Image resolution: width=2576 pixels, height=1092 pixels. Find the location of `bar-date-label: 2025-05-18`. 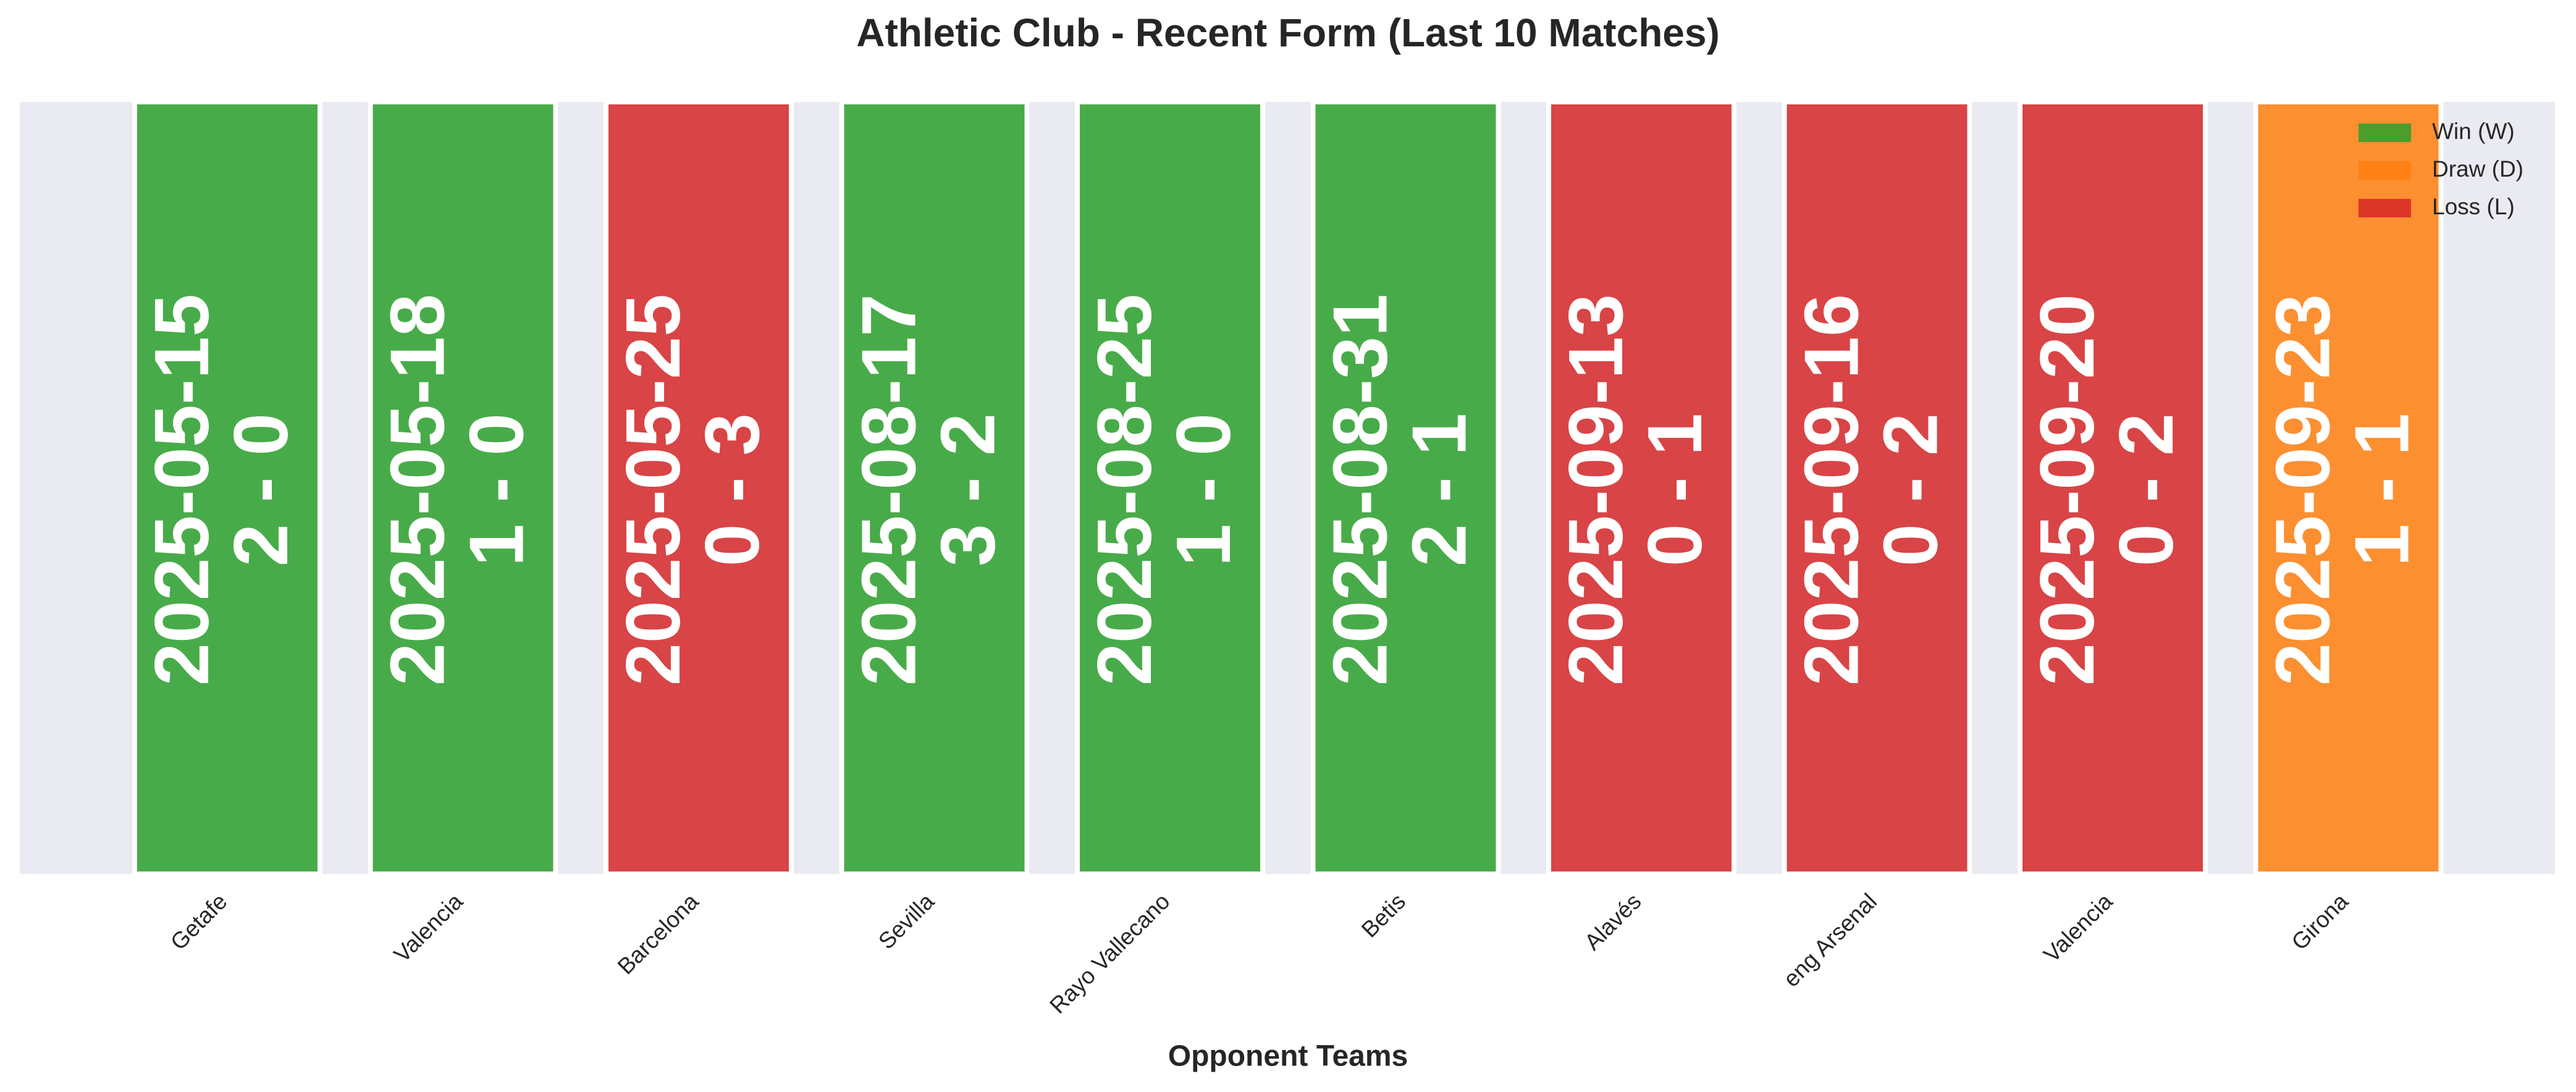

bar-date-label: 2025-05-18 is located at coordinates (417, 490).